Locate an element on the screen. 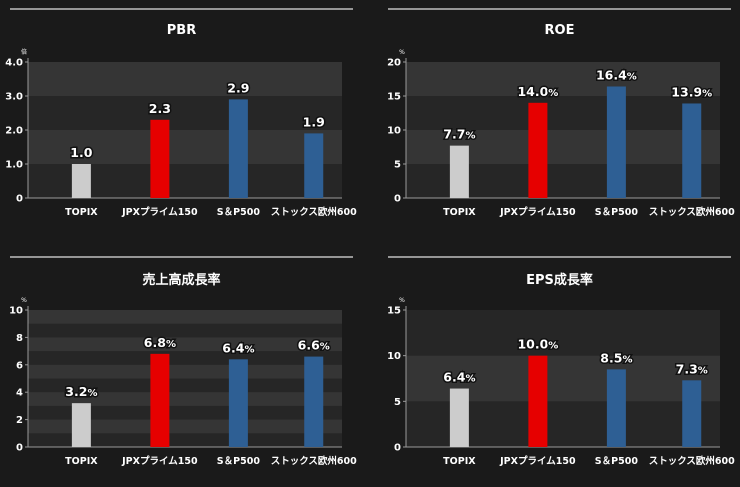 Image resolution: width=740 pixels, height=487 pixels. data-label: 13.9% is located at coordinates (691, 91).